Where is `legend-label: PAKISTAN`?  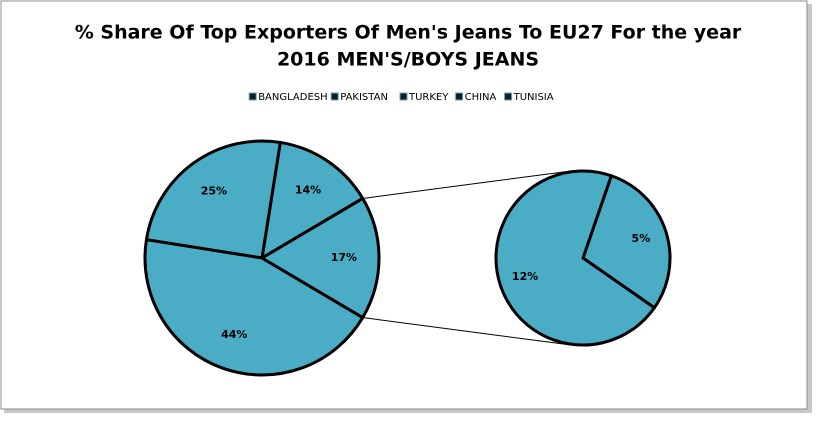
legend-label: PAKISTAN is located at coordinates (364, 97).